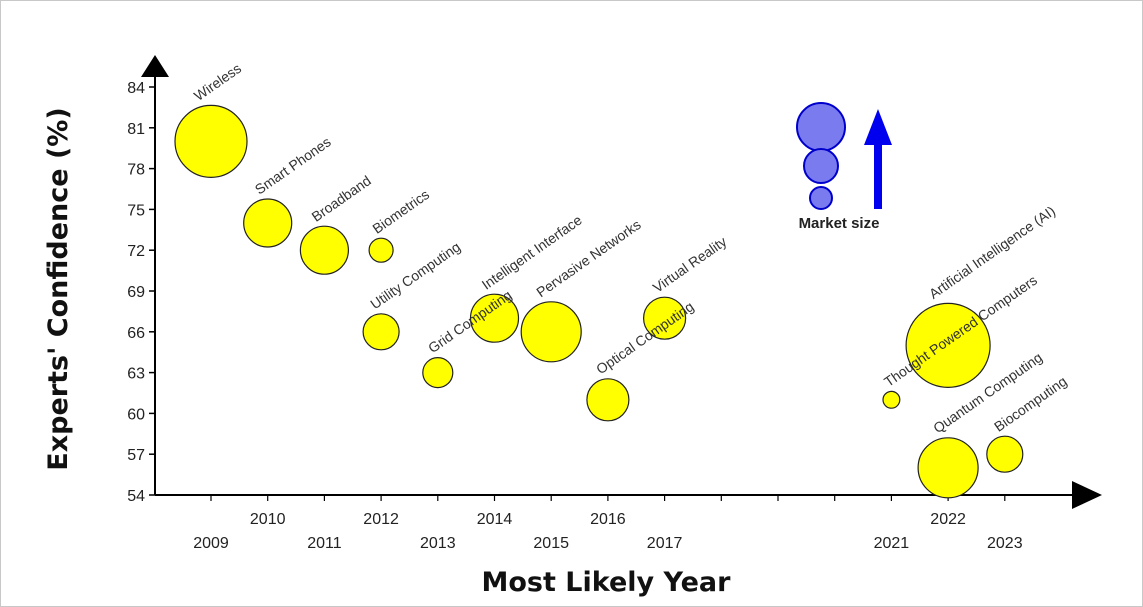  Describe the element at coordinates (821, 198) in the screenshot. I see `legend-bubble-small` at that location.